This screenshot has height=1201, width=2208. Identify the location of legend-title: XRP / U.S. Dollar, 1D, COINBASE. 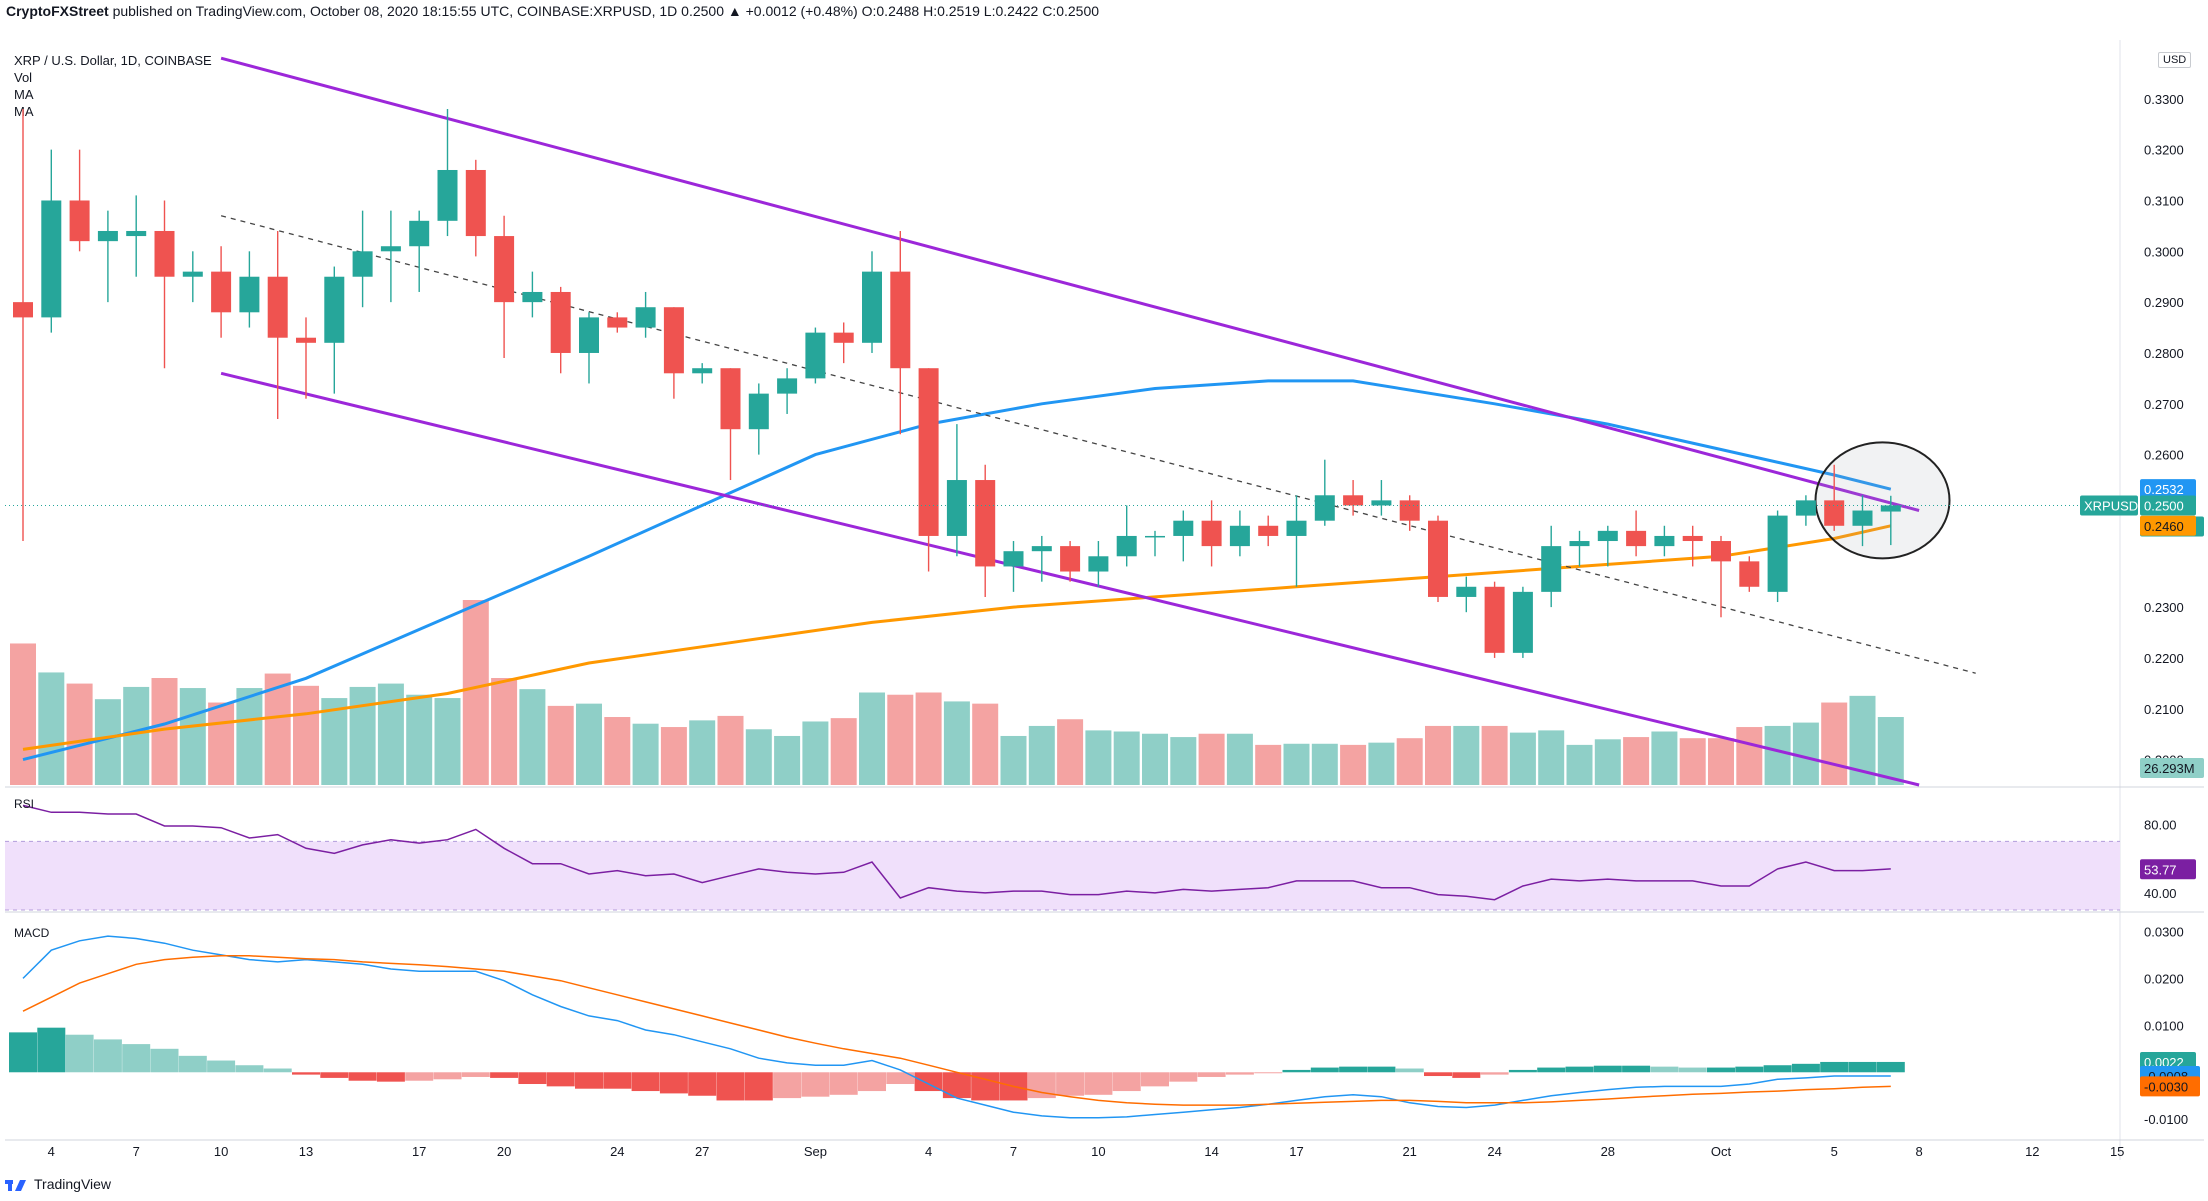
(113, 60).